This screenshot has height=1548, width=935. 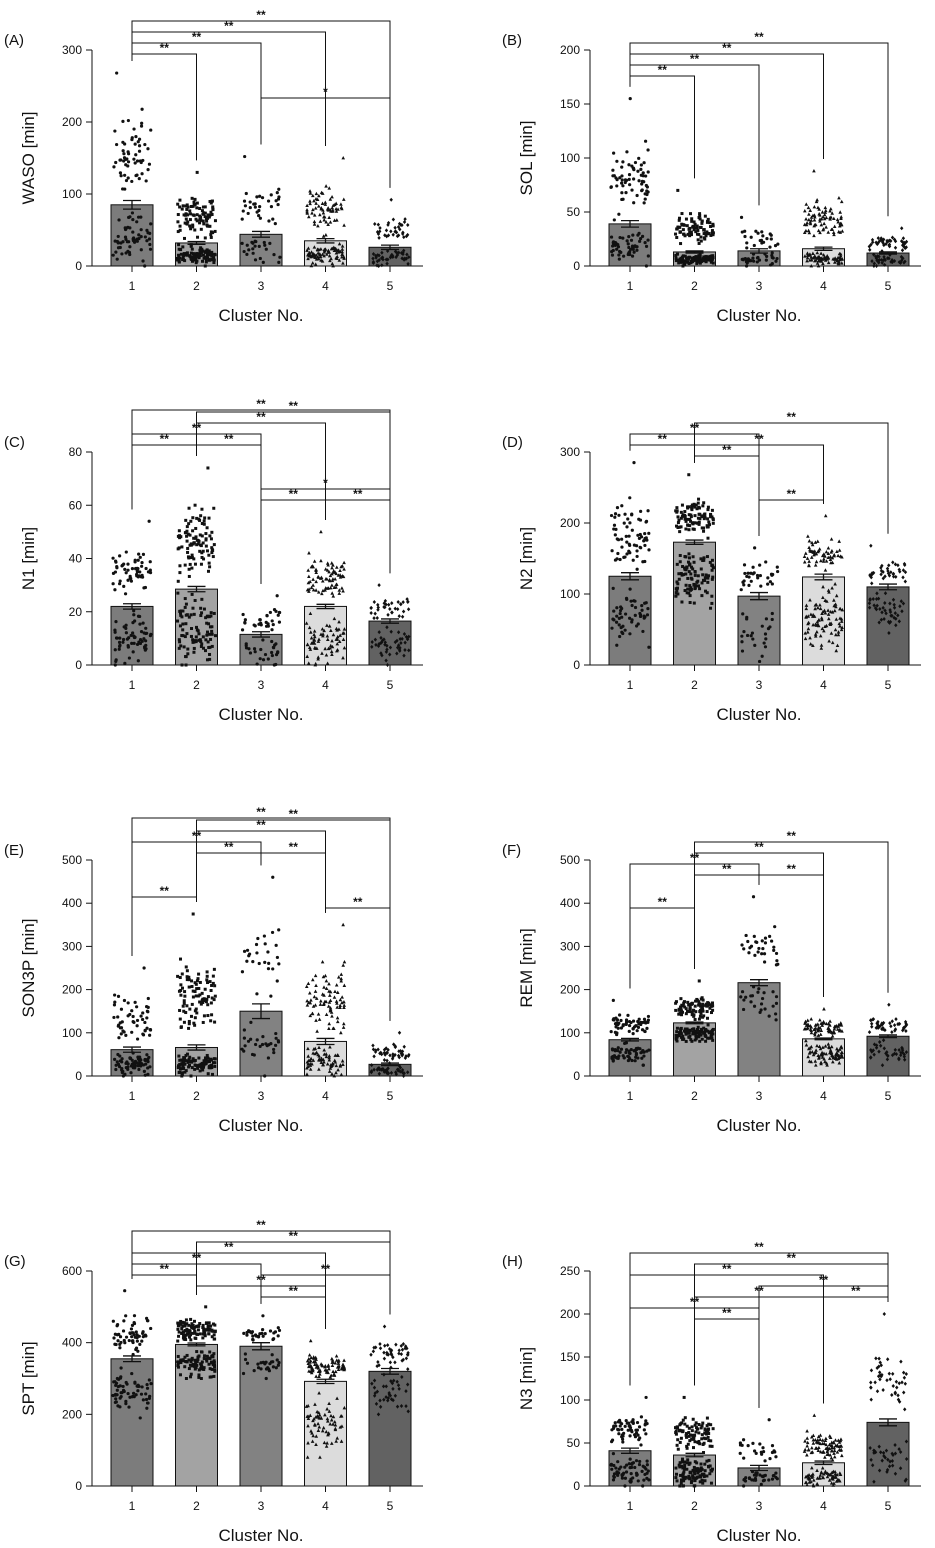 What do you see at coordinates (512, 40) in the screenshot?
I see `panel-letter: (B)` at bounding box center [512, 40].